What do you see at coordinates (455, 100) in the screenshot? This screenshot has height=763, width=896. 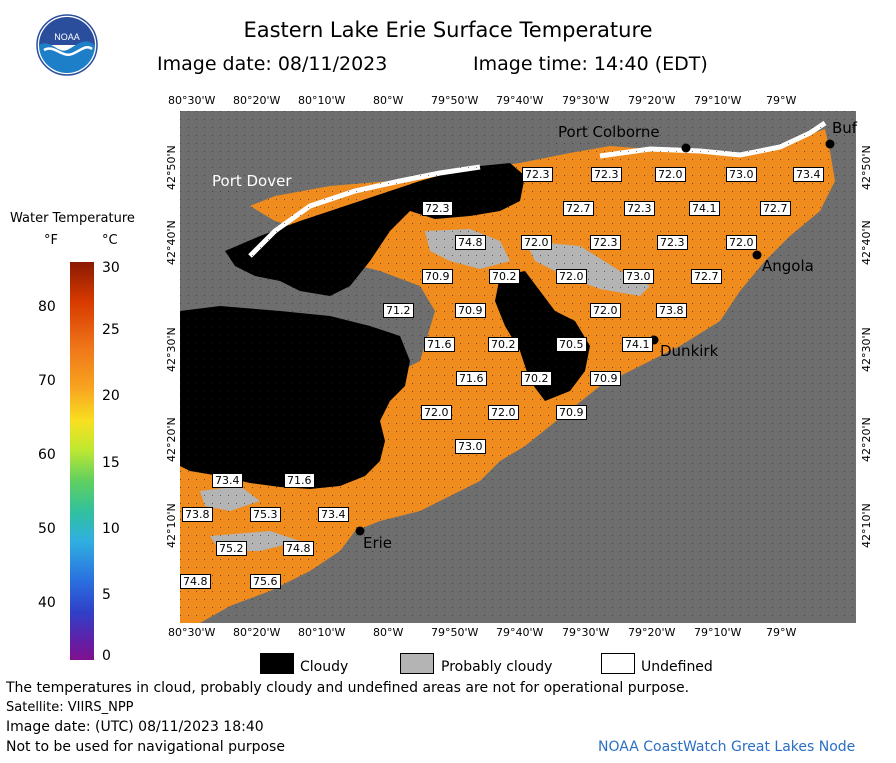 I see `lon-label-top: 79°50'W` at bounding box center [455, 100].